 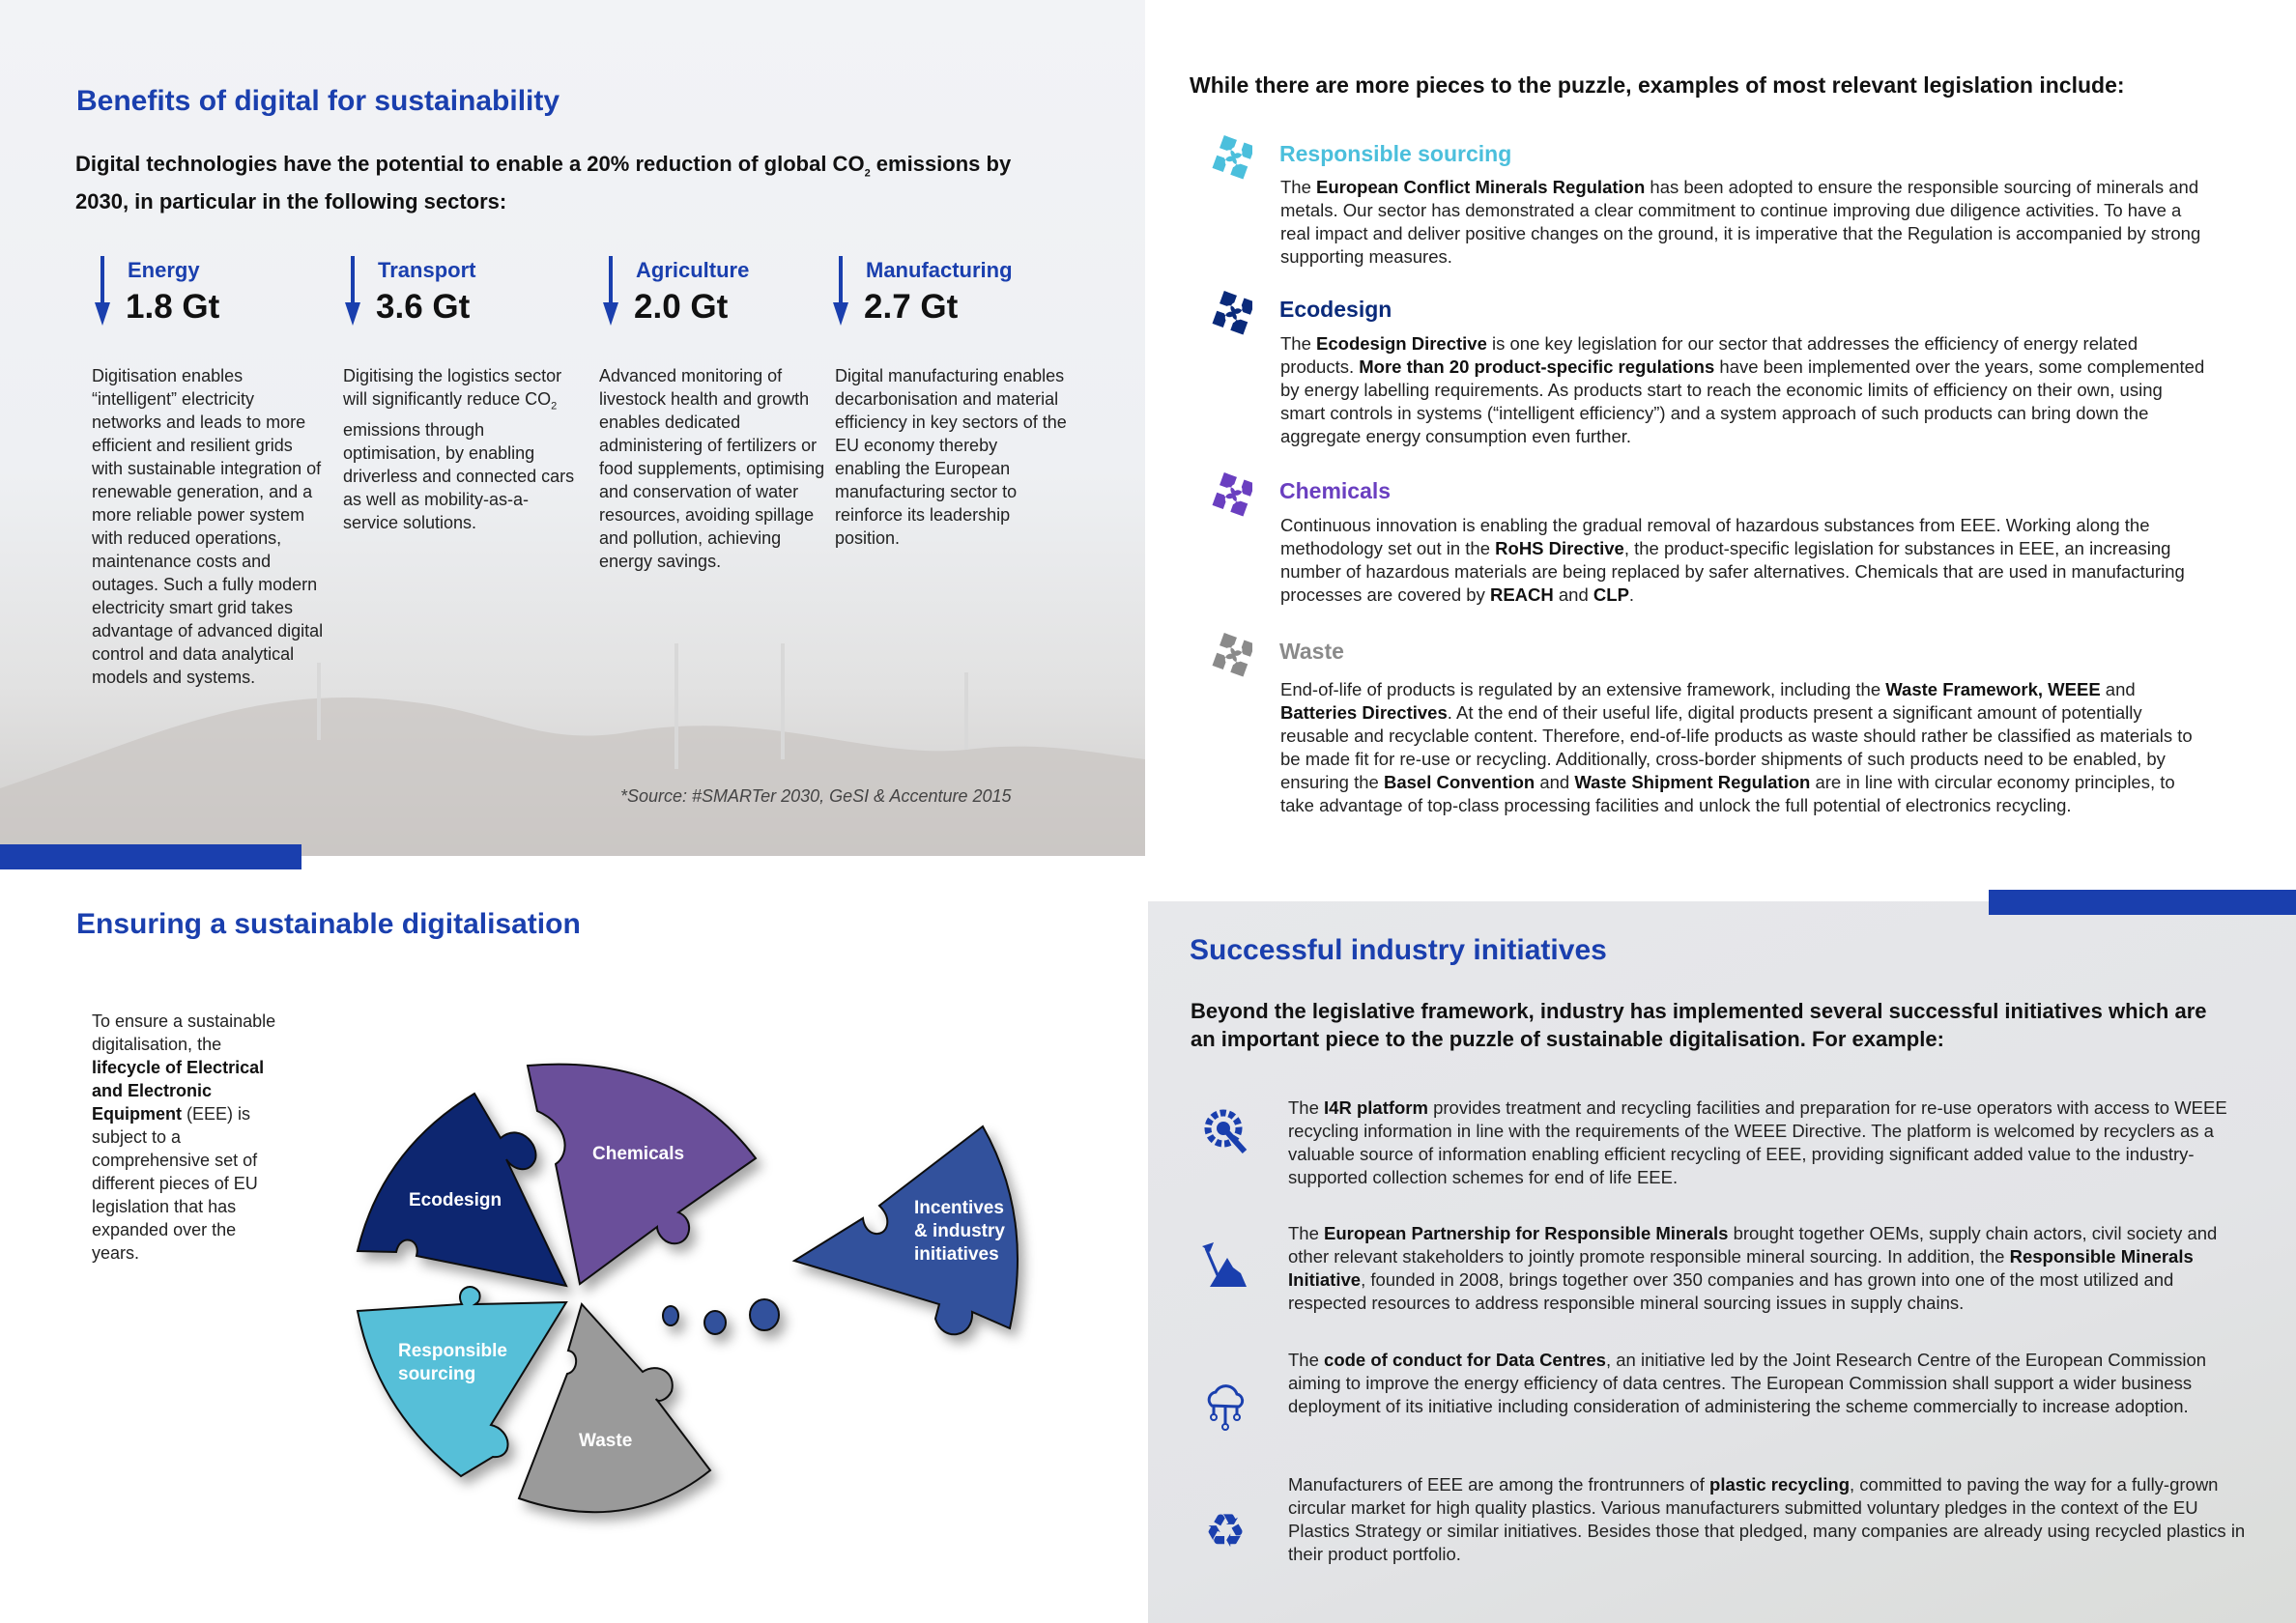 I want to click on bold-text: Waste Shipment Regulation, so click(x=1692, y=782).